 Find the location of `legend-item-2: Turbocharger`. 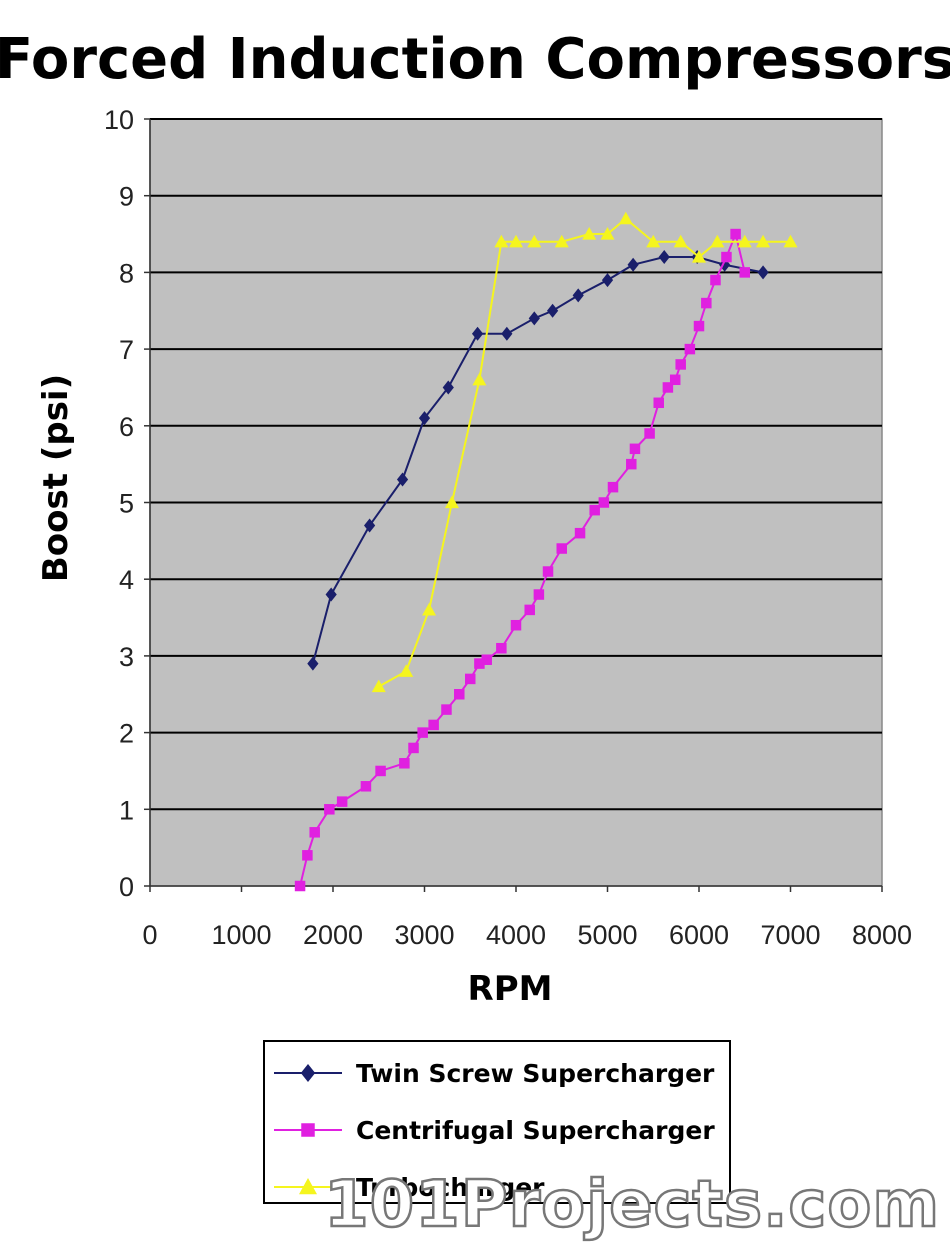

legend-item-2: Turbocharger is located at coordinates (409, 1187).